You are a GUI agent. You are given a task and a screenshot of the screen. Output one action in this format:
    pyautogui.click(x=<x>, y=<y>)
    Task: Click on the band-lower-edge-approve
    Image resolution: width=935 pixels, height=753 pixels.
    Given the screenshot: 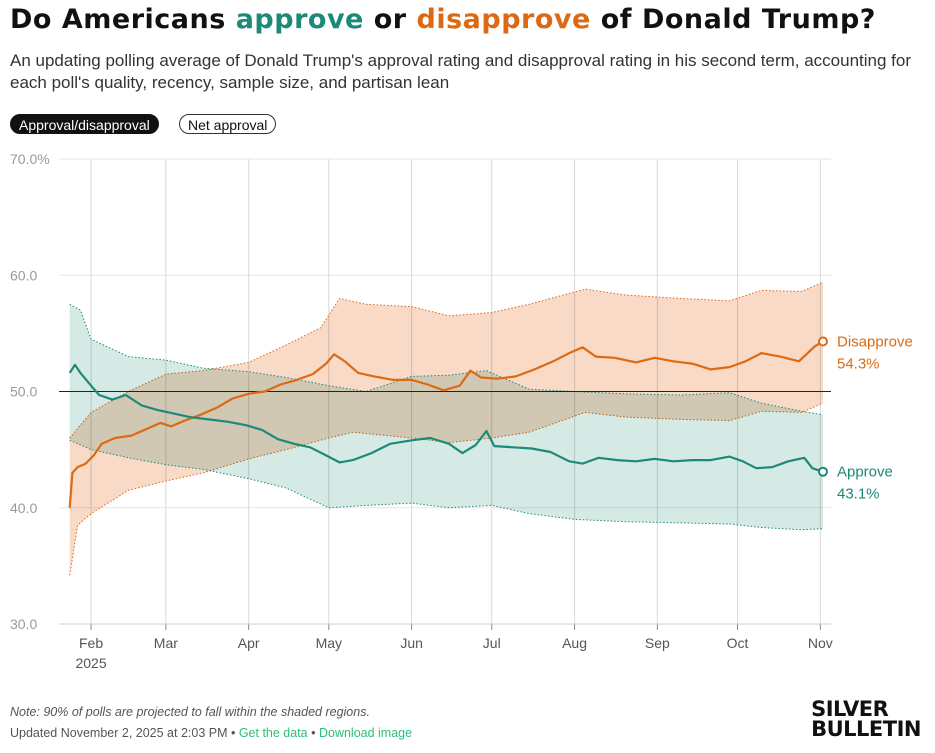 What is the action you would take?
    pyautogui.click(x=446, y=485)
    